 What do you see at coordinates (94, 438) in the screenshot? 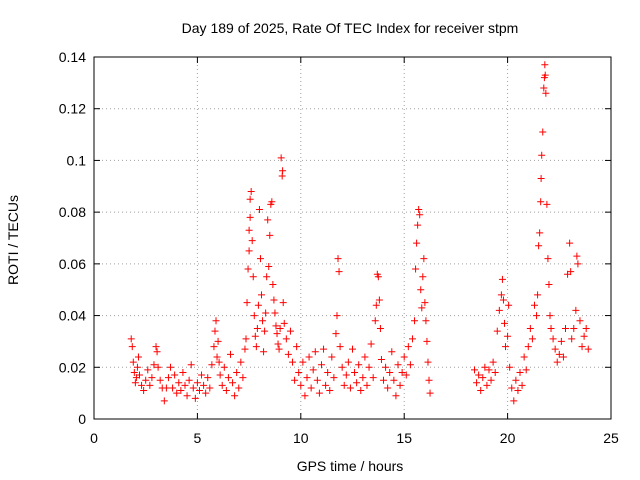
I see `x-tick-label: 0` at bounding box center [94, 438].